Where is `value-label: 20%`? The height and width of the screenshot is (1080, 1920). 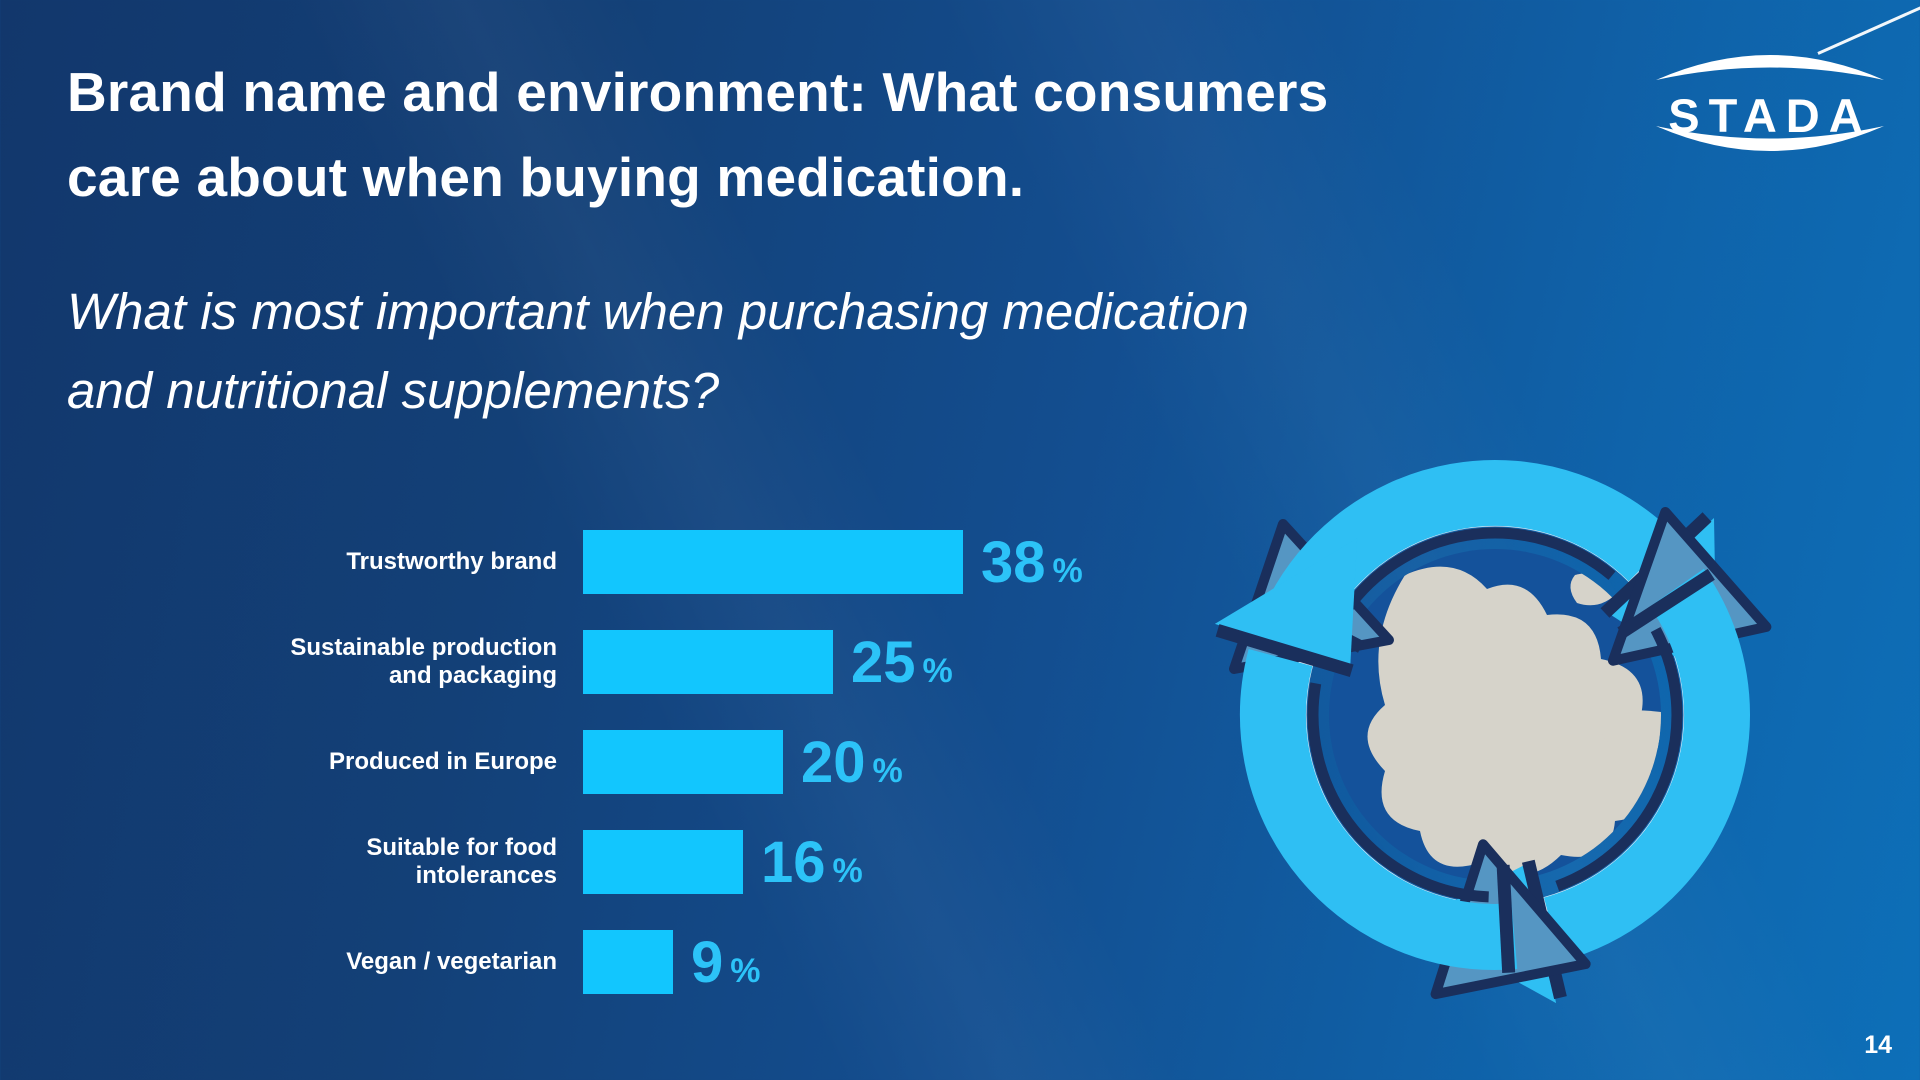 value-label: 20% is located at coordinates (852, 762).